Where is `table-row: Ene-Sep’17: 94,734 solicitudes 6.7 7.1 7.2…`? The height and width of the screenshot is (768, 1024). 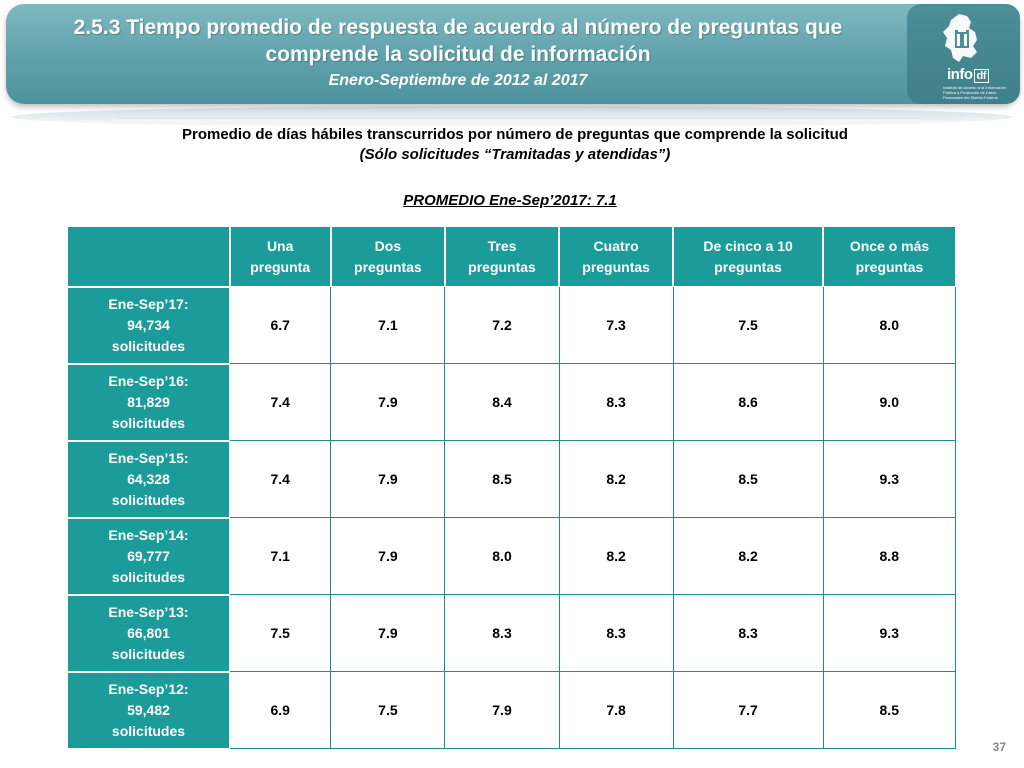 table-row: Ene-Sep’17: 94,734 solicitudes 6.7 7.1 7.2… is located at coordinates (511, 324).